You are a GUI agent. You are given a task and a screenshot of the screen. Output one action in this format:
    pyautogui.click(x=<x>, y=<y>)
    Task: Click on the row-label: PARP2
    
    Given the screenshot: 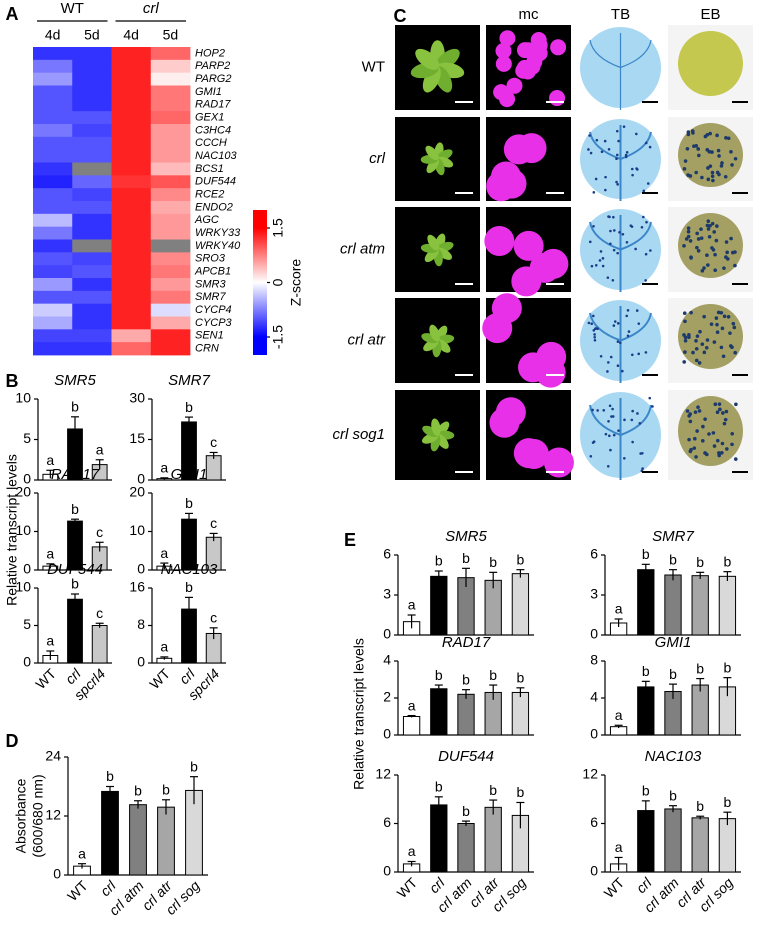 What is the action you would take?
    pyautogui.click(x=212, y=66)
    